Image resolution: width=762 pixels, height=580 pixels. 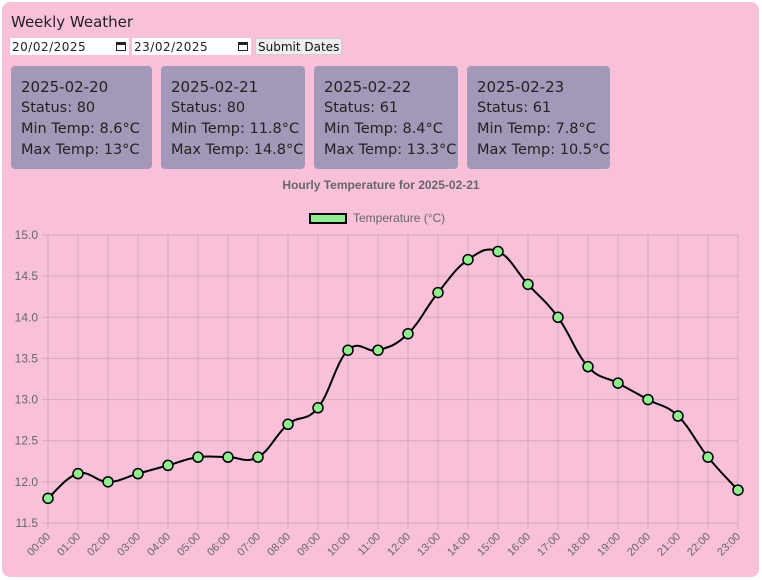 I want to click on card-date: 2025-02-20, so click(x=65, y=87).